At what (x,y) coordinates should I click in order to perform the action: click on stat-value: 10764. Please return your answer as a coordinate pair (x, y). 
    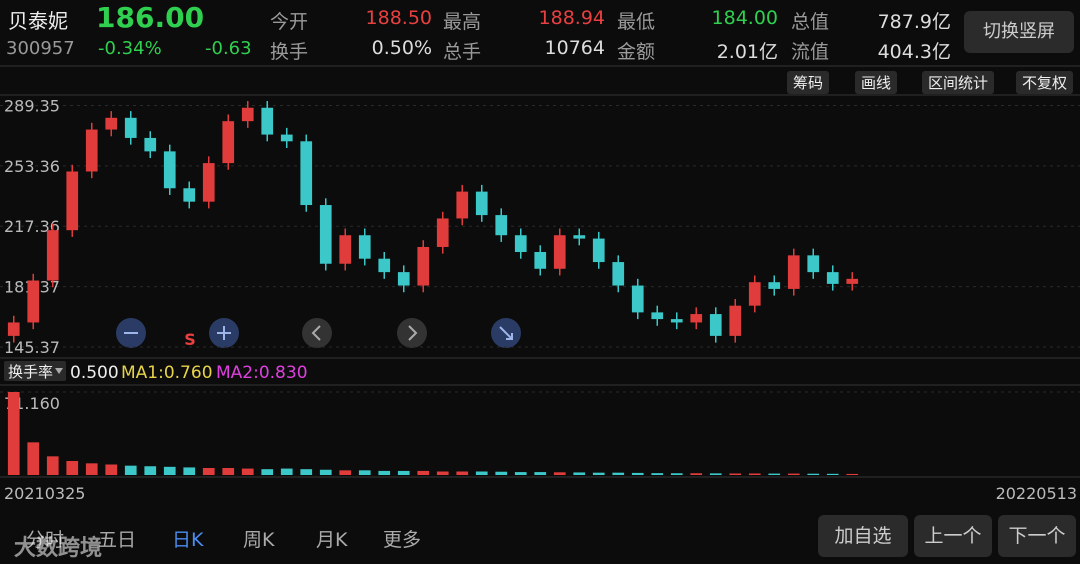
    Looking at the image, I should click on (574, 48).